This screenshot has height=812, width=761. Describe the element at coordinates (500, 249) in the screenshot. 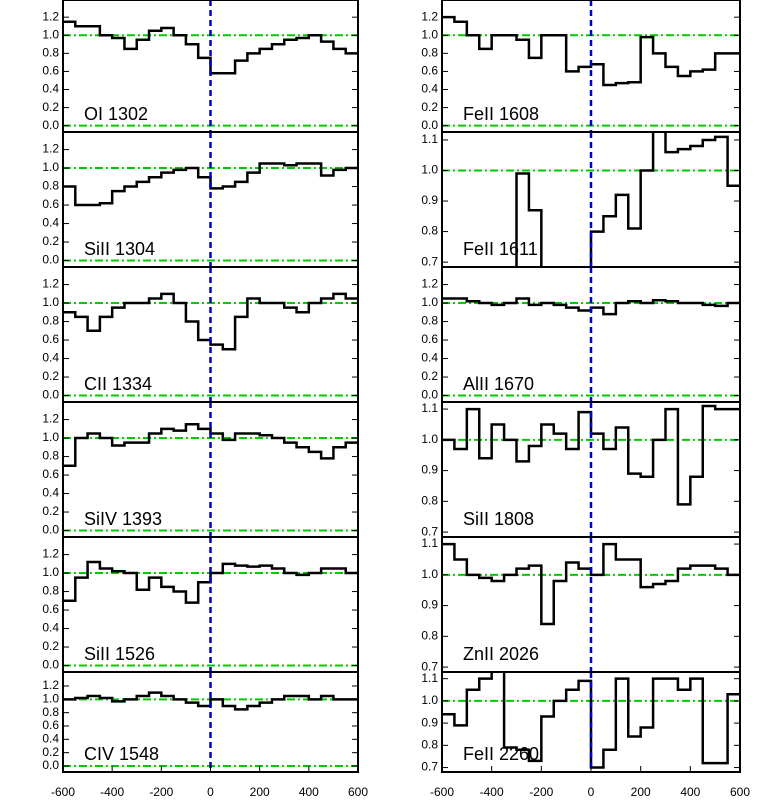

I see `panel-label: FeII 1611` at that location.